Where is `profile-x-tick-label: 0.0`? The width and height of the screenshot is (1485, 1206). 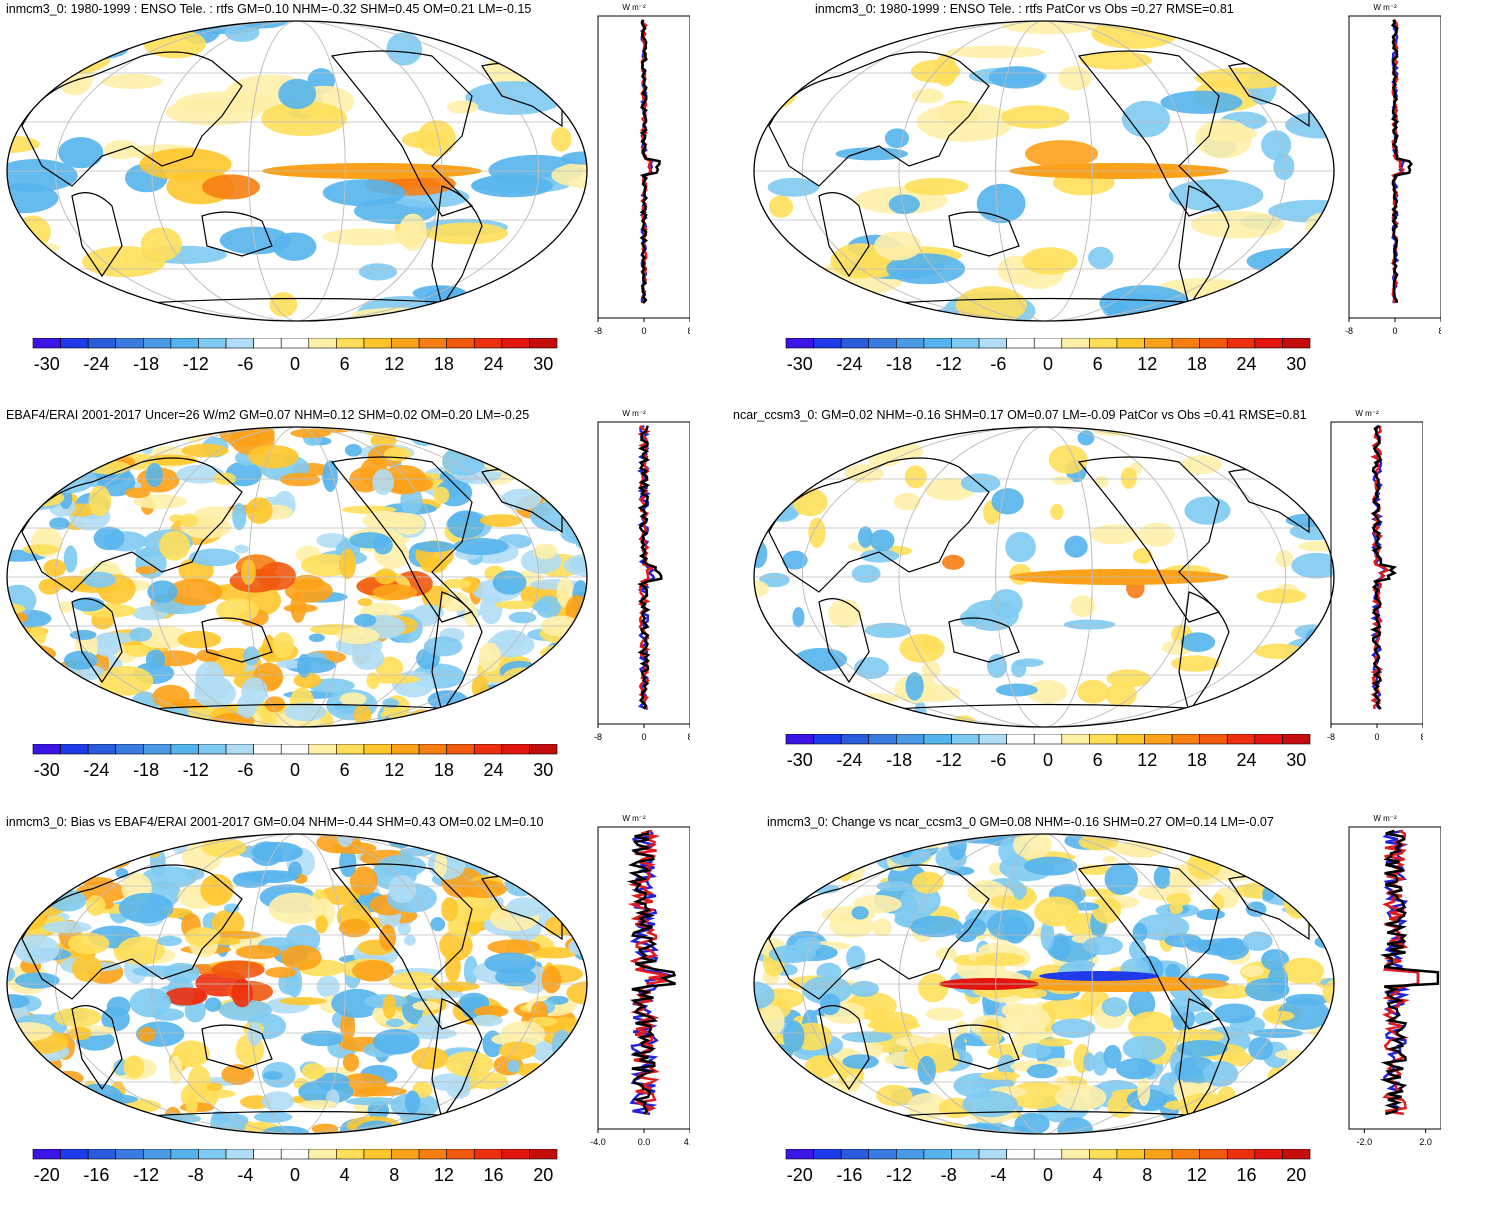
profile-x-tick-label: 0.0 is located at coordinates (644, 1142).